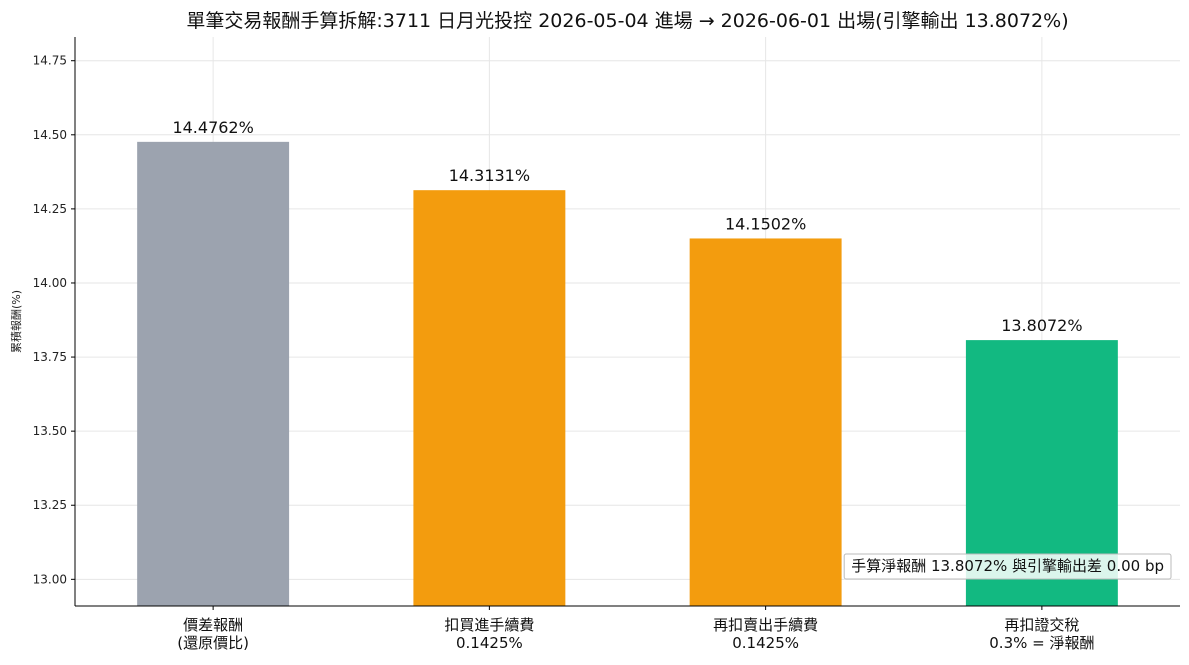 The width and height of the screenshot is (1189, 665). Describe the element at coordinates (1041, 643) in the screenshot. I see `x-tick-label-line: 0.3% = 淨報酬` at that location.